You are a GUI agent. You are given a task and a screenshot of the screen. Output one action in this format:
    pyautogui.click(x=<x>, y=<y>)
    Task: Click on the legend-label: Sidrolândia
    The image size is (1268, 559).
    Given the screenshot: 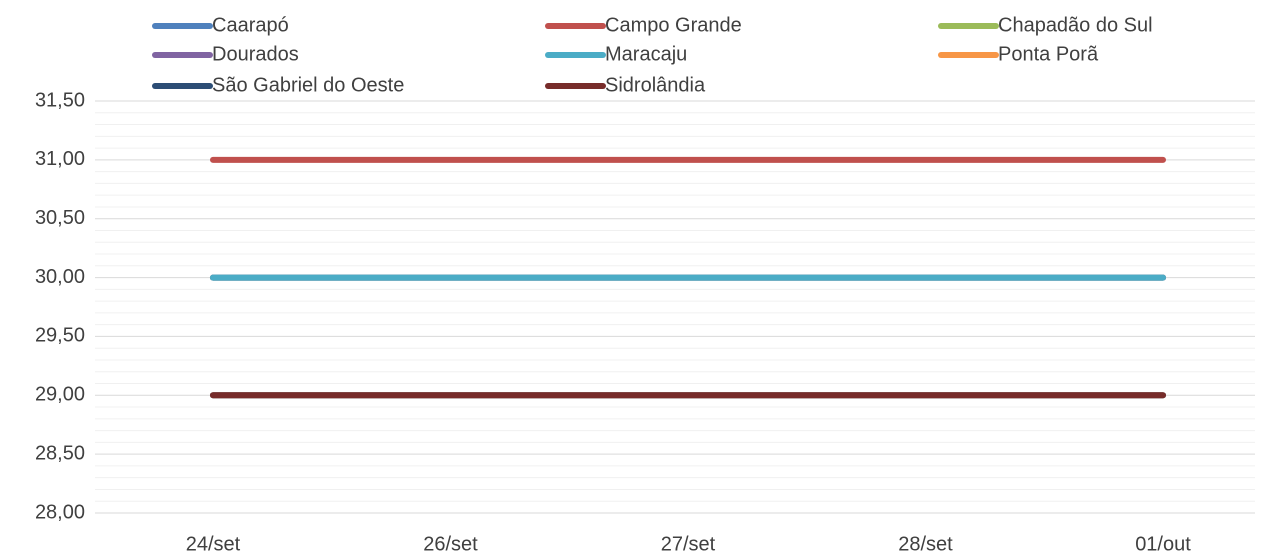 What is the action you would take?
    pyautogui.click(x=655, y=85)
    